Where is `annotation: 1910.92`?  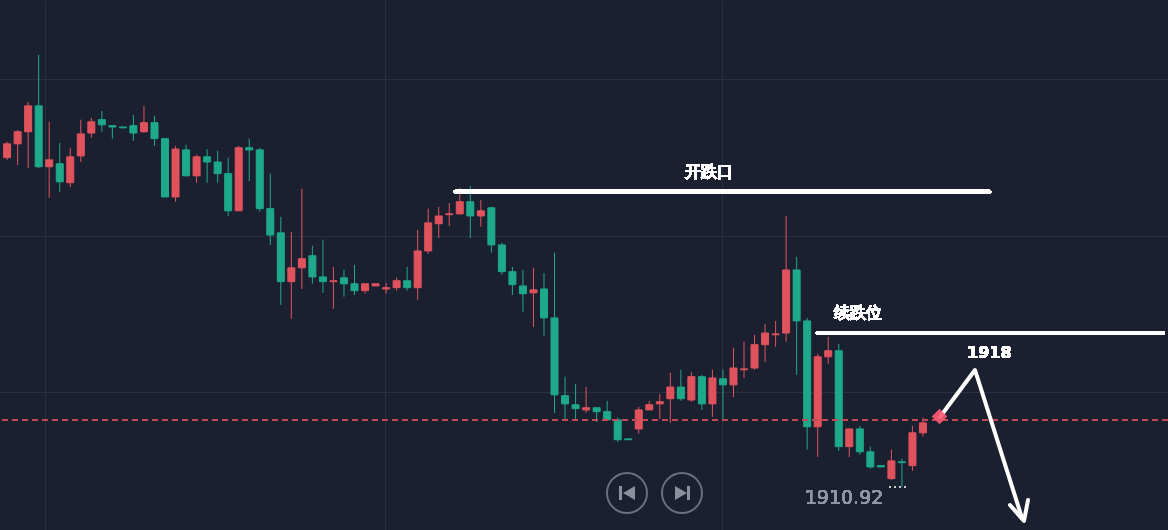
annotation: 1910.92 is located at coordinates (844, 496).